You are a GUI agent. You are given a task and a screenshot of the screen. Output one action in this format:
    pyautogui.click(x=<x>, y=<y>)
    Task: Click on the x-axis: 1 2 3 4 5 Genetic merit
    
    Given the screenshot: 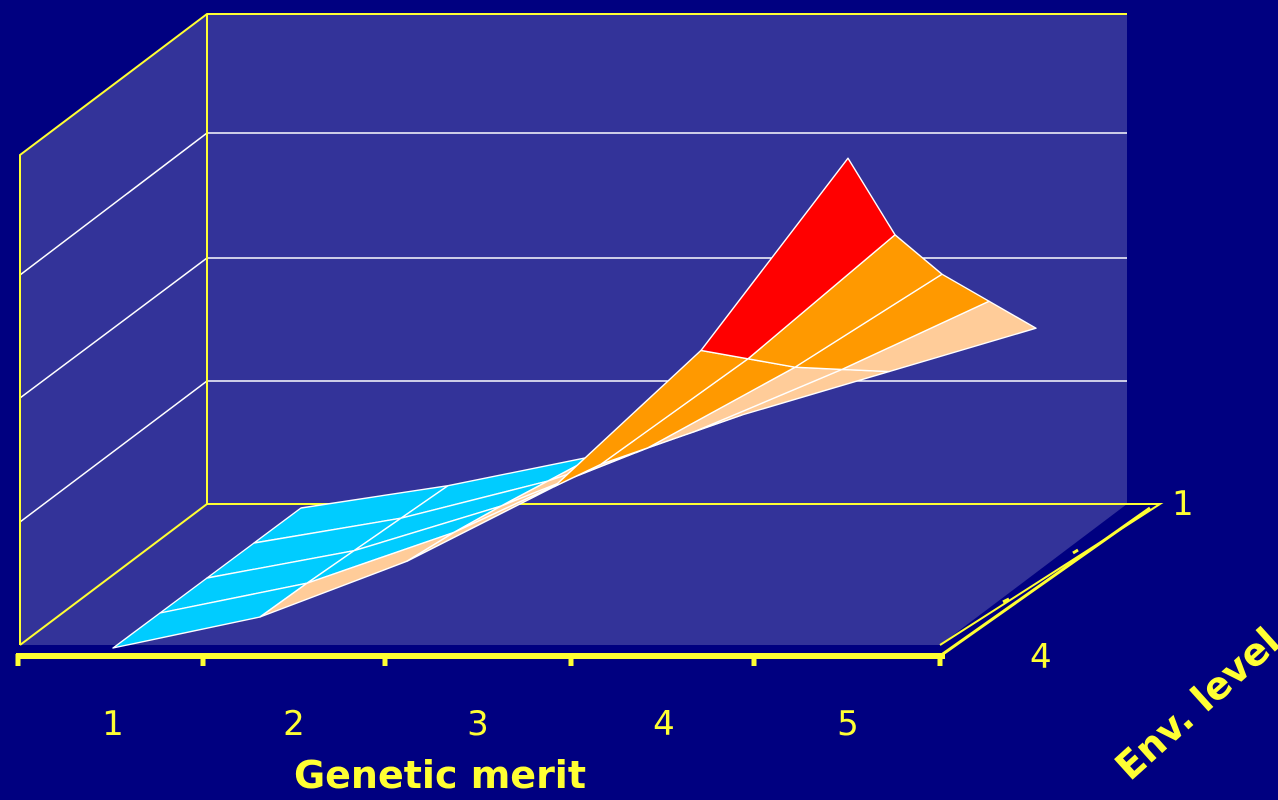 What is the action you would take?
    pyautogui.click(x=480, y=725)
    